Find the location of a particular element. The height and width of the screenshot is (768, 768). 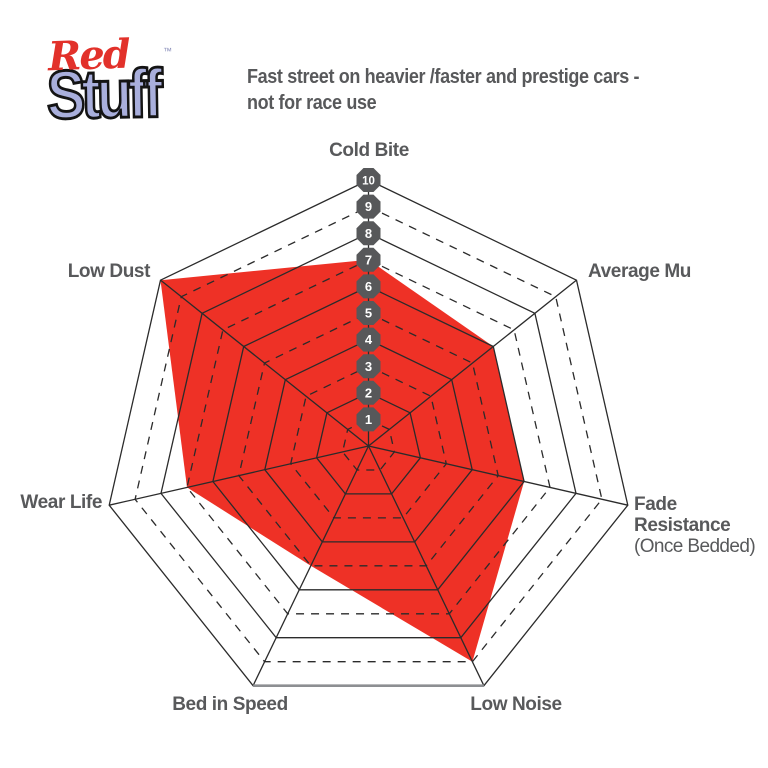

scale-badge-number-5: 5 is located at coordinates (368, 313).